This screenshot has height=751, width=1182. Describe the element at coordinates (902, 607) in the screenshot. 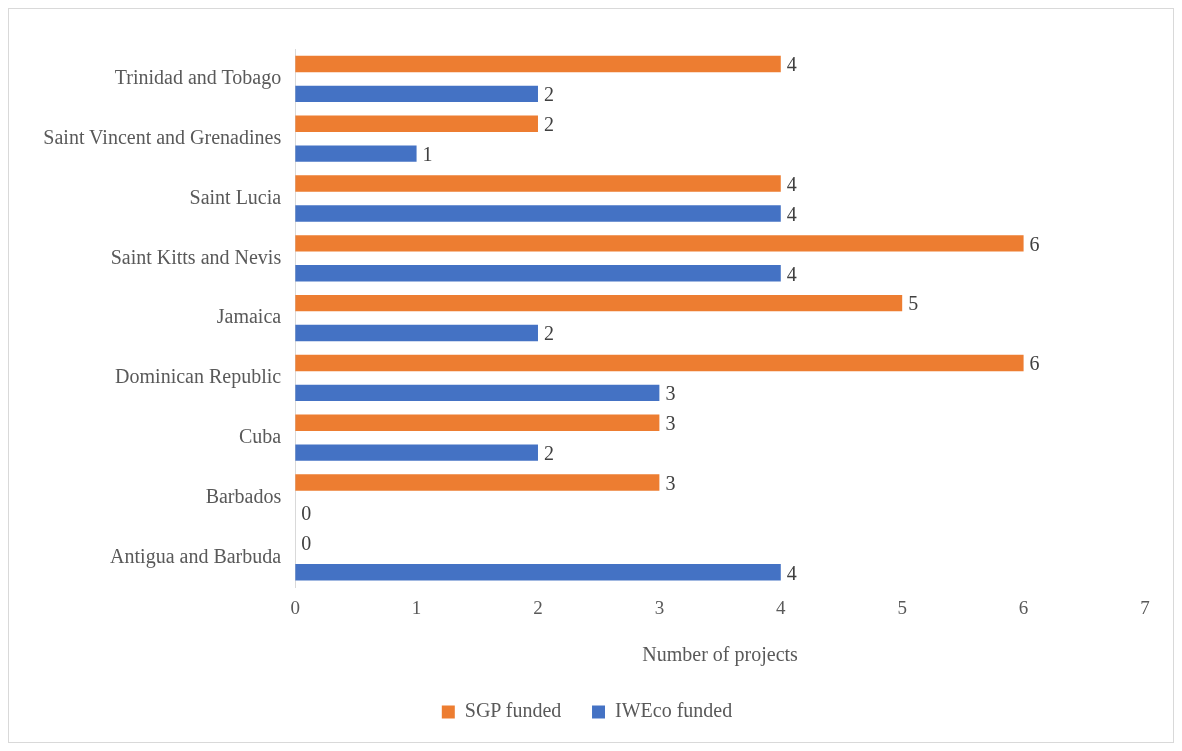

I see `x-tick-label: 5` at that location.